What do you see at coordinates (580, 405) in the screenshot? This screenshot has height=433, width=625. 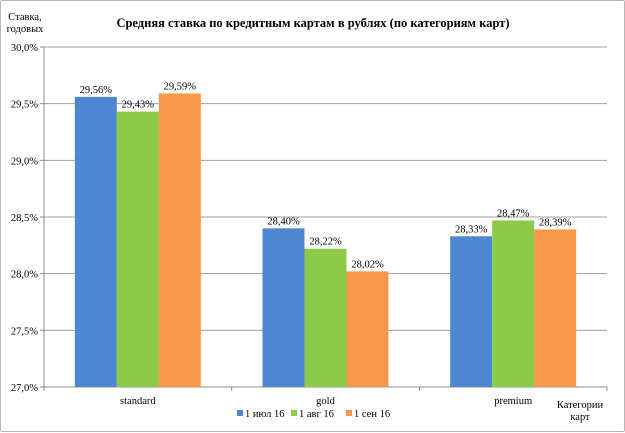 I see `x-axis-label-line-1: Категории` at bounding box center [580, 405].